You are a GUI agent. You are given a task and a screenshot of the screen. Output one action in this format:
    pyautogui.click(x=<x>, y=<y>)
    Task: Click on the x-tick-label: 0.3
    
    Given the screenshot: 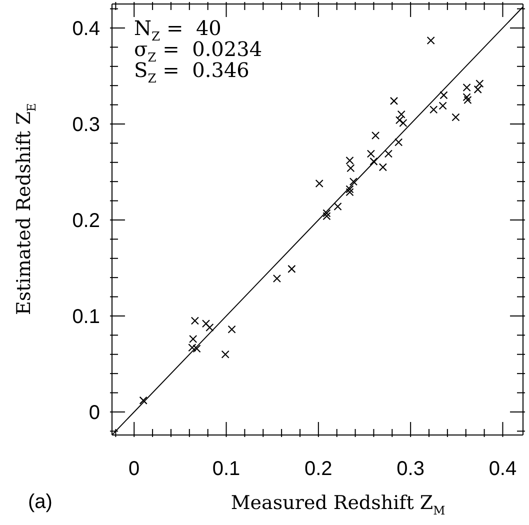 What is the action you would take?
    pyautogui.click(x=410, y=469)
    